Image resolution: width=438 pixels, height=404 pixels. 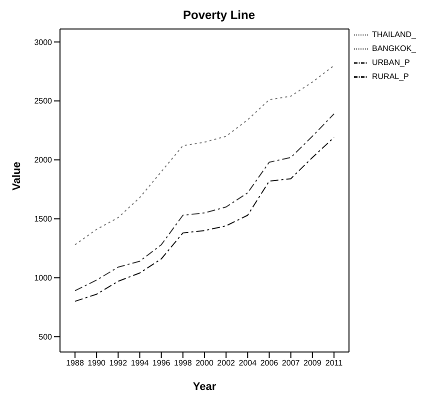 I want to click on y-tick-label: 3000, so click(x=43, y=42).